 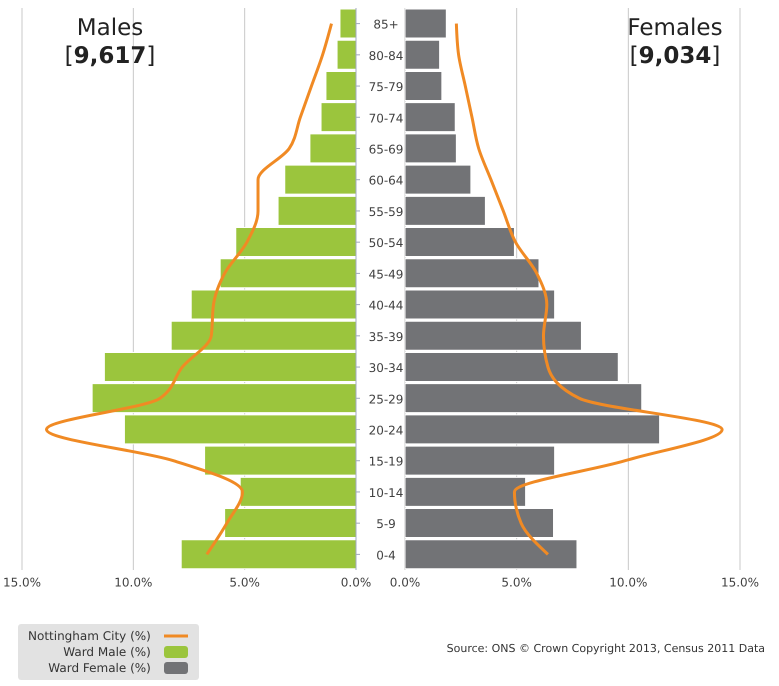 What do you see at coordinates (386, 149) in the screenshot?
I see `y-tick-label: 65-69` at bounding box center [386, 149].